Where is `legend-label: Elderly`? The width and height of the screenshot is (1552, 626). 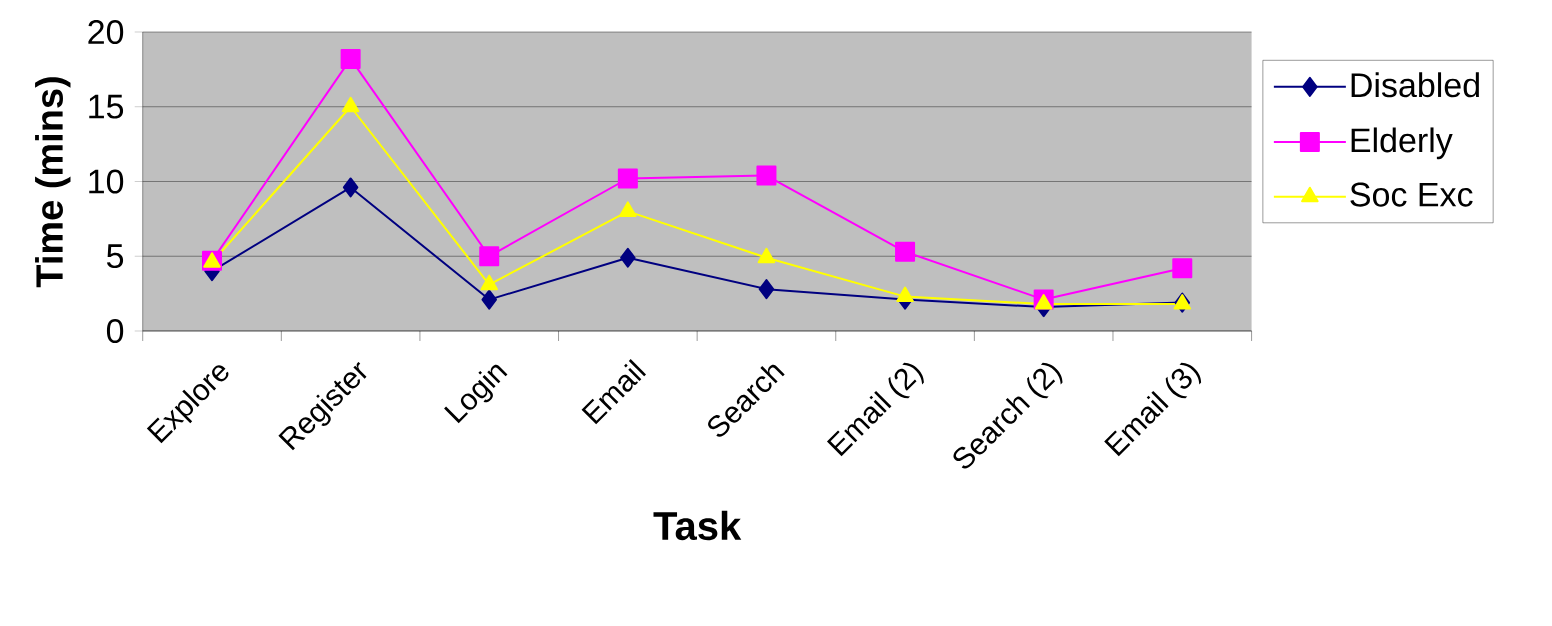 legend-label: Elderly is located at coordinates (1402, 143).